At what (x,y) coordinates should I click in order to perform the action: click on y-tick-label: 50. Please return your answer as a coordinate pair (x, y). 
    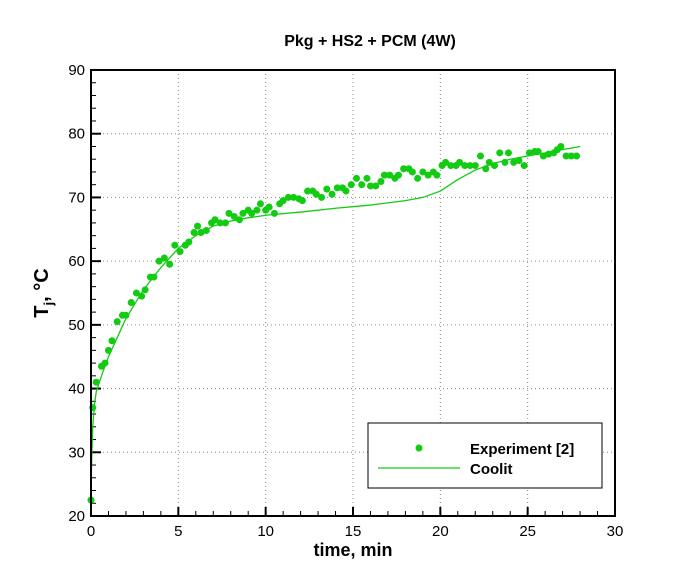
    Looking at the image, I should click on (76, 325).